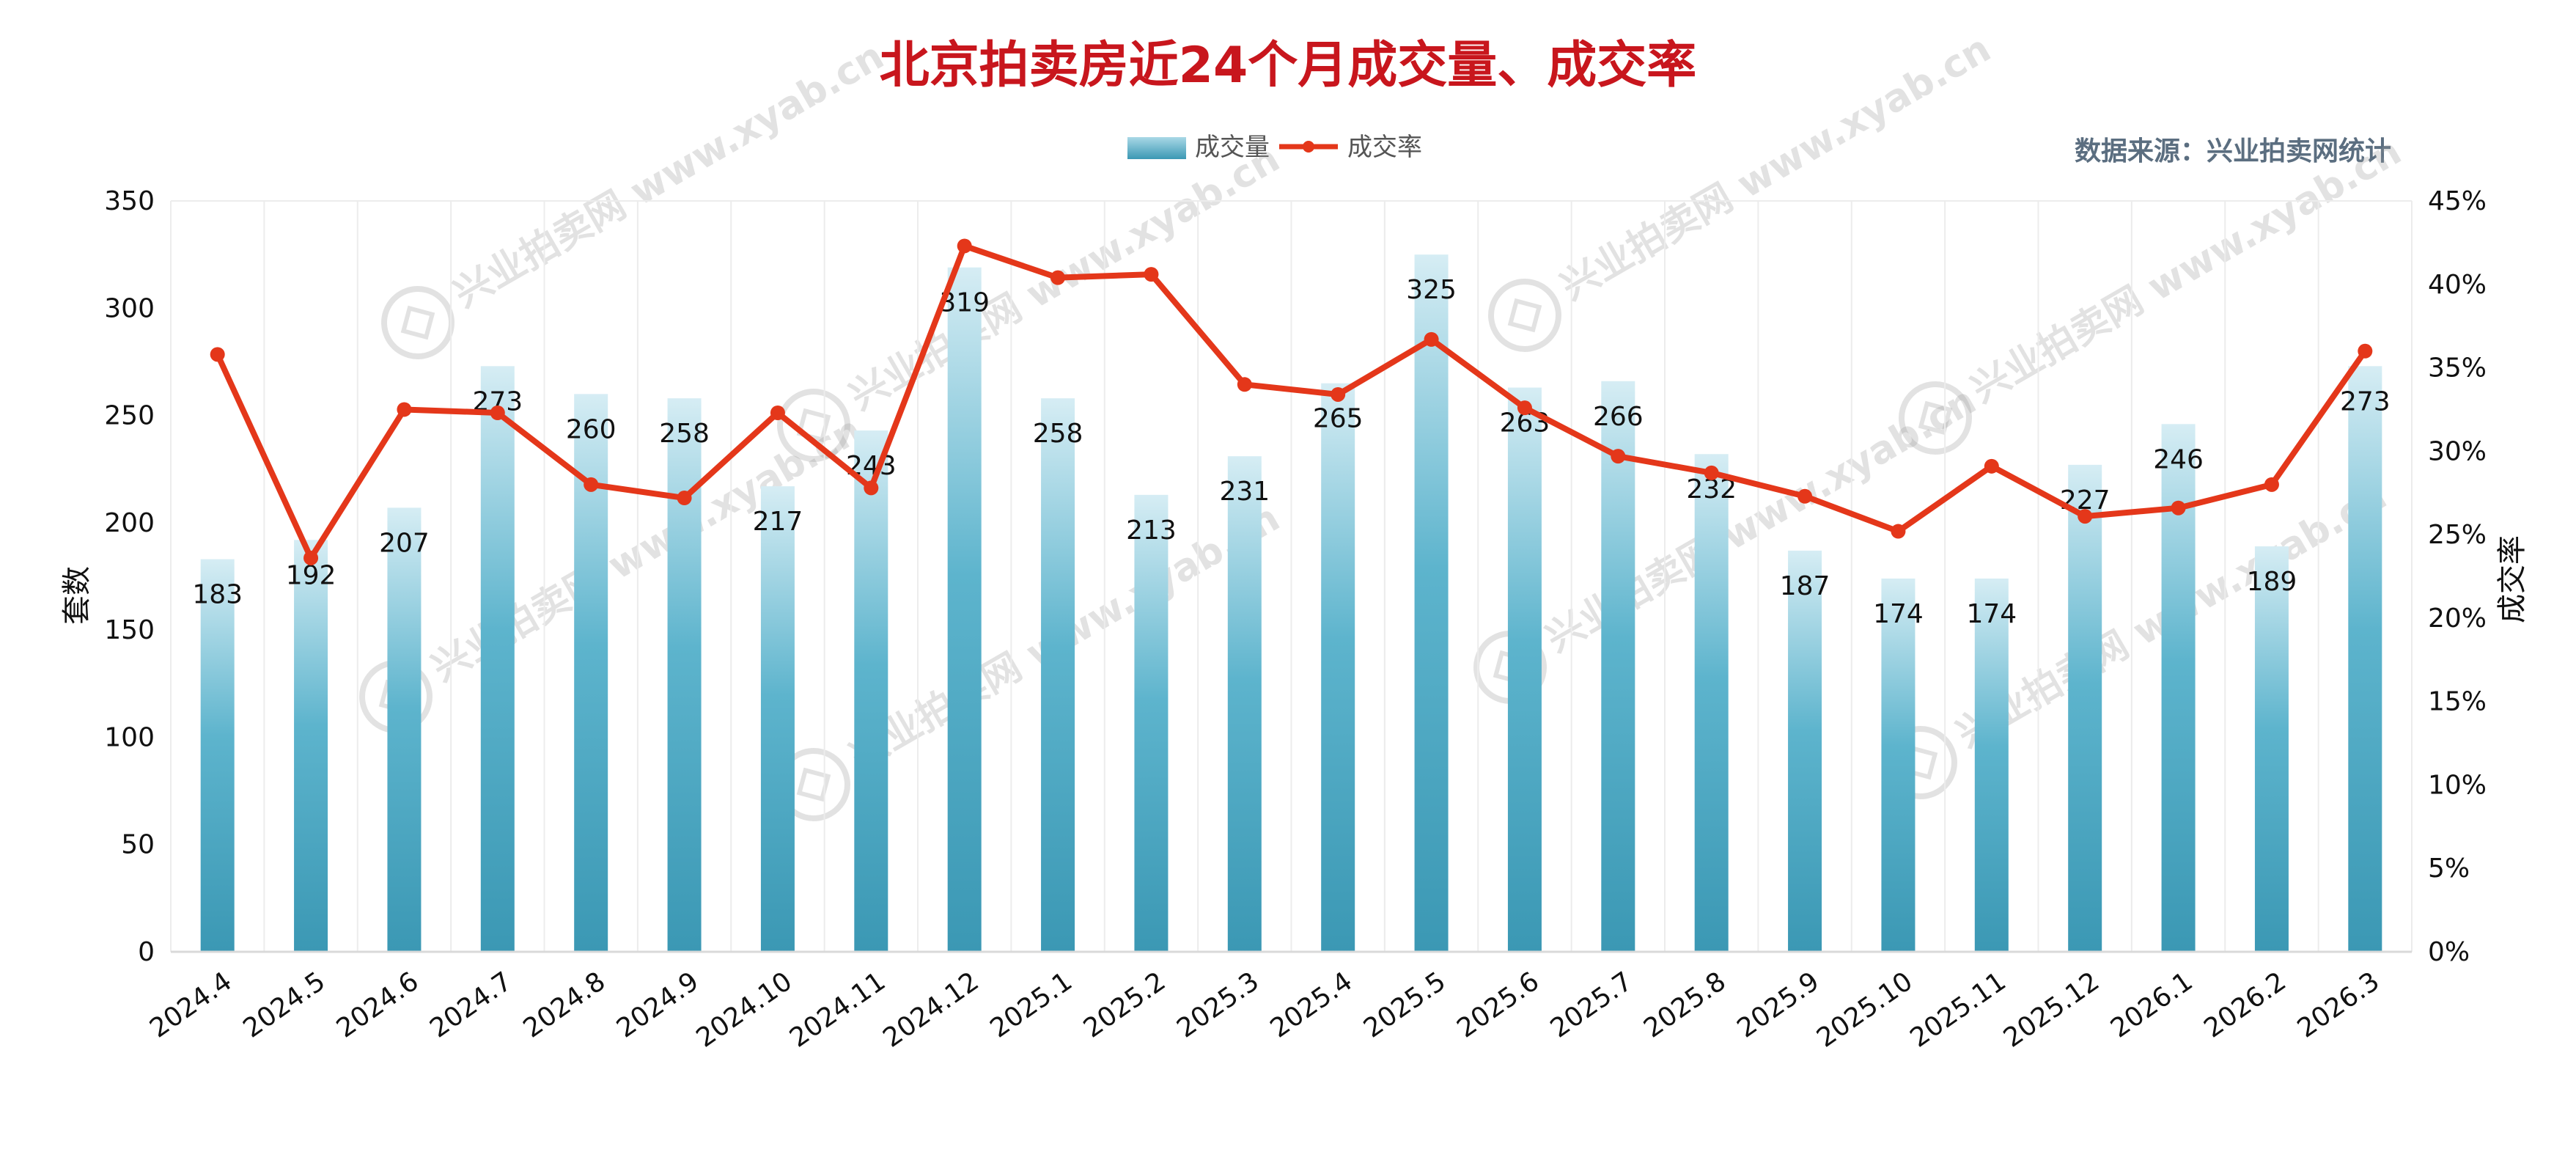 Image resolution: width=2576 pixels, height=1163 pixels. Describe the element at coordinates (591, 429) in the screenshot. I see `bar-value-label: 260` at that location.